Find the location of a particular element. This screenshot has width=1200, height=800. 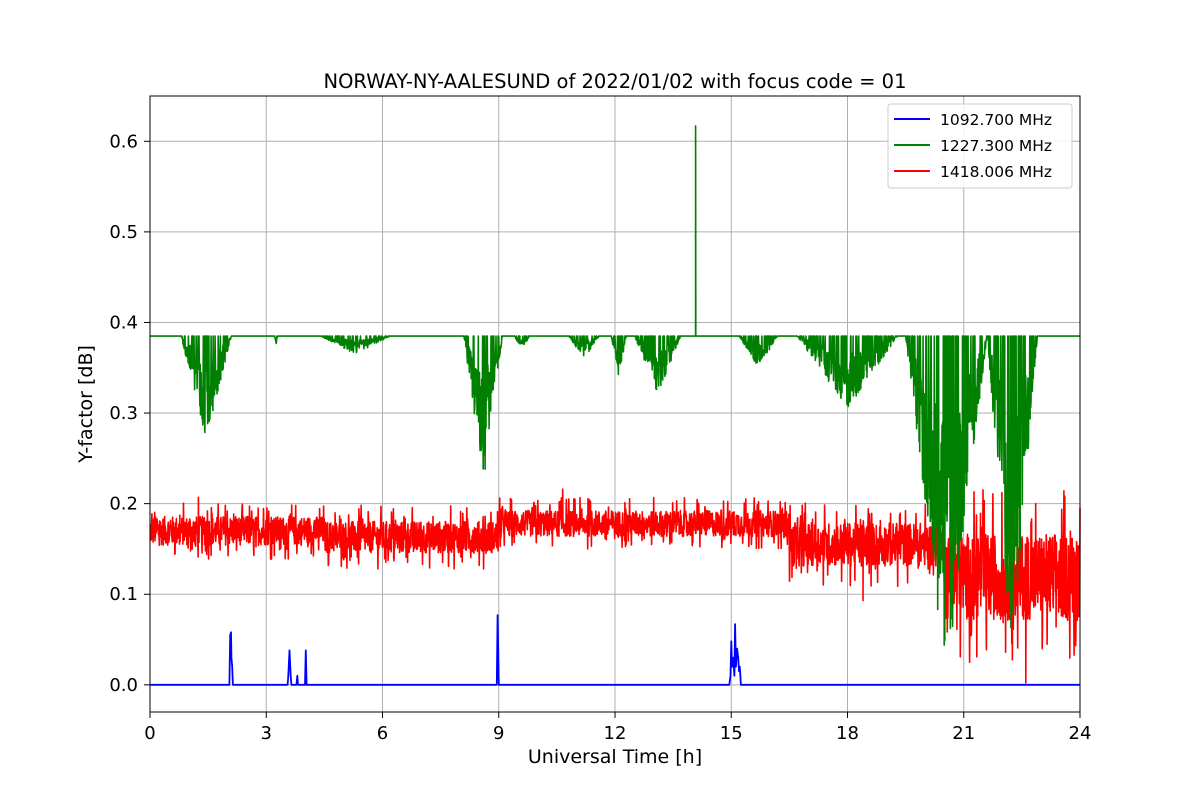

x-tick-label: 21 is located at coordinates (963, 733).